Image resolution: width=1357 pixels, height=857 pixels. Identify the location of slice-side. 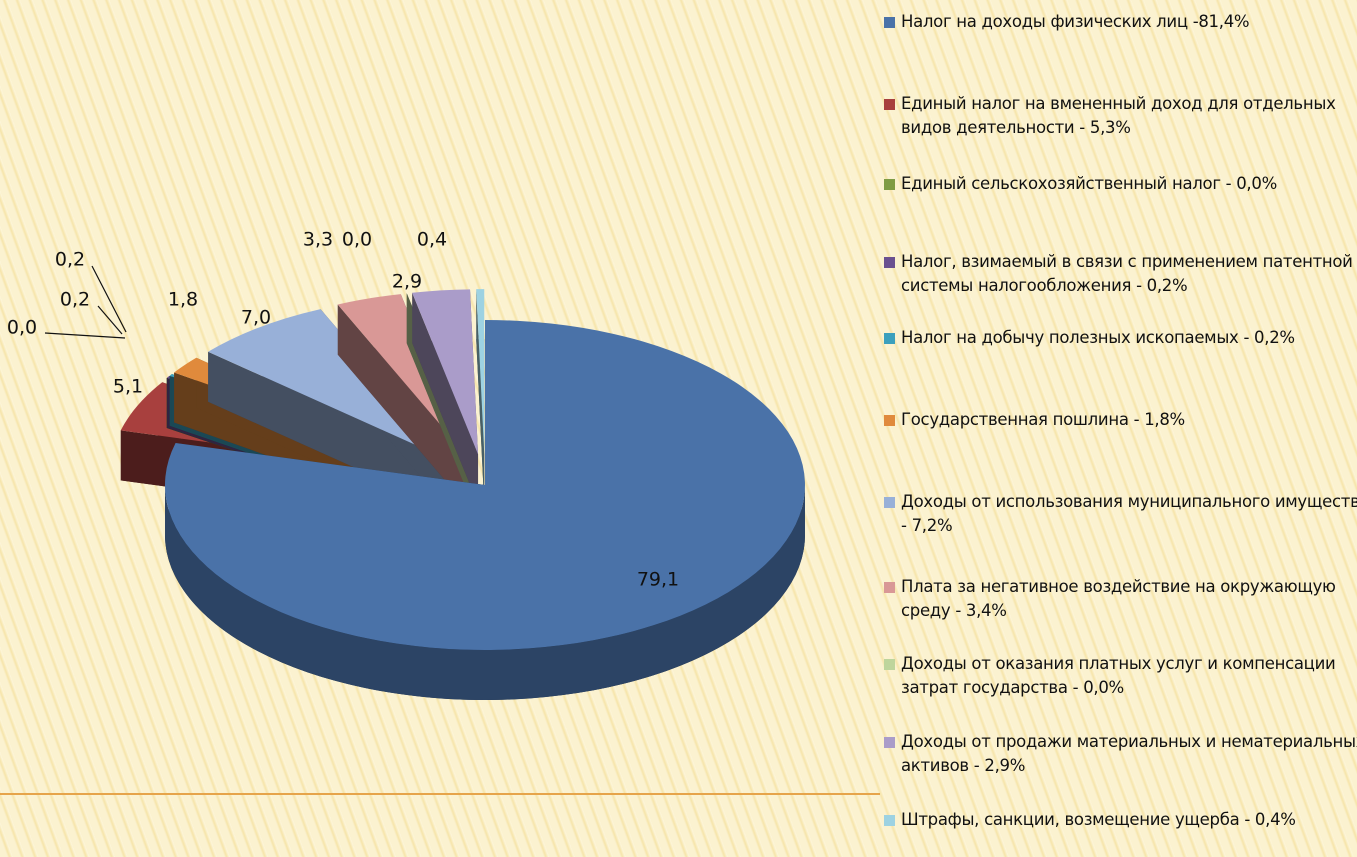
(485, 592).